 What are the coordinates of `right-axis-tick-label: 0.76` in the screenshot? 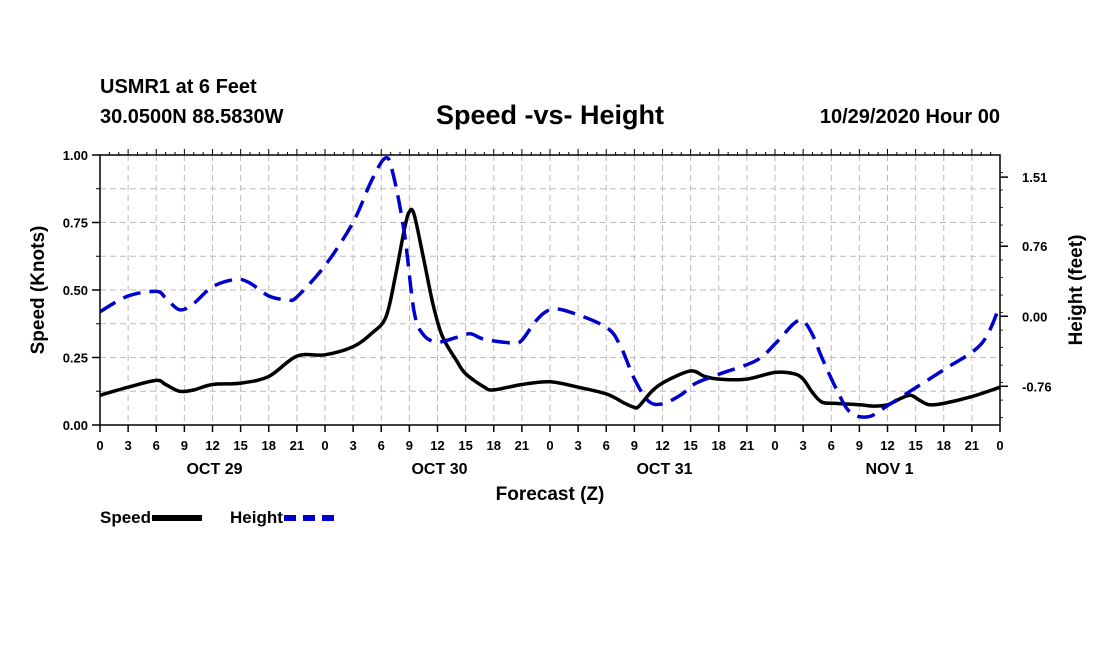 It's located at (1034, 246).